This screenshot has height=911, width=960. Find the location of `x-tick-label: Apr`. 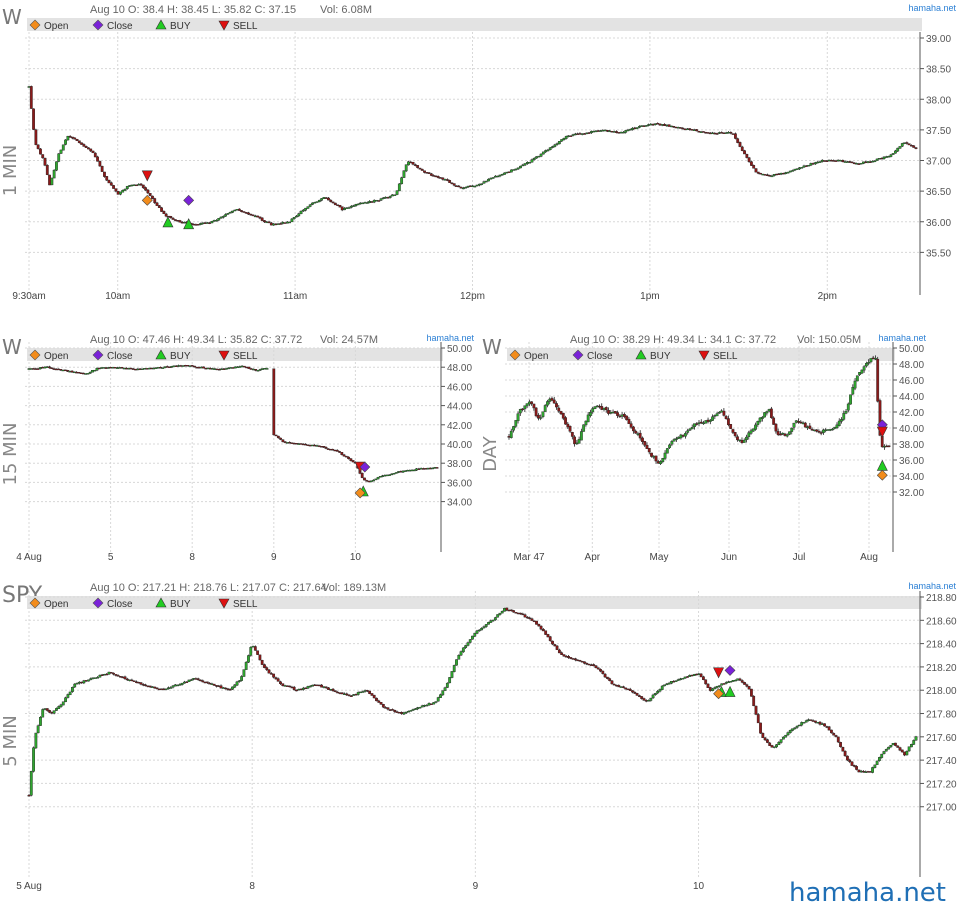

x-tick-label: Apr is located at coordinates (593, 557).